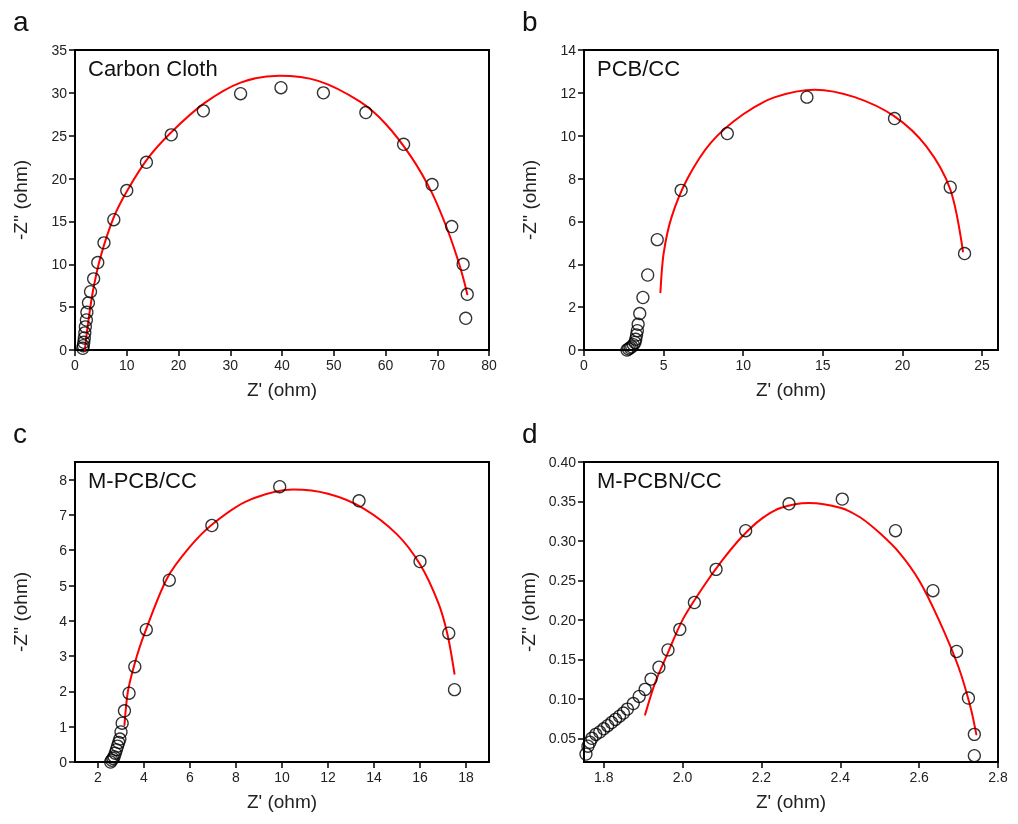  Describe the element at coordinates (568, 92) in the screenshot. I see `y-tick-label: 12` at that location.